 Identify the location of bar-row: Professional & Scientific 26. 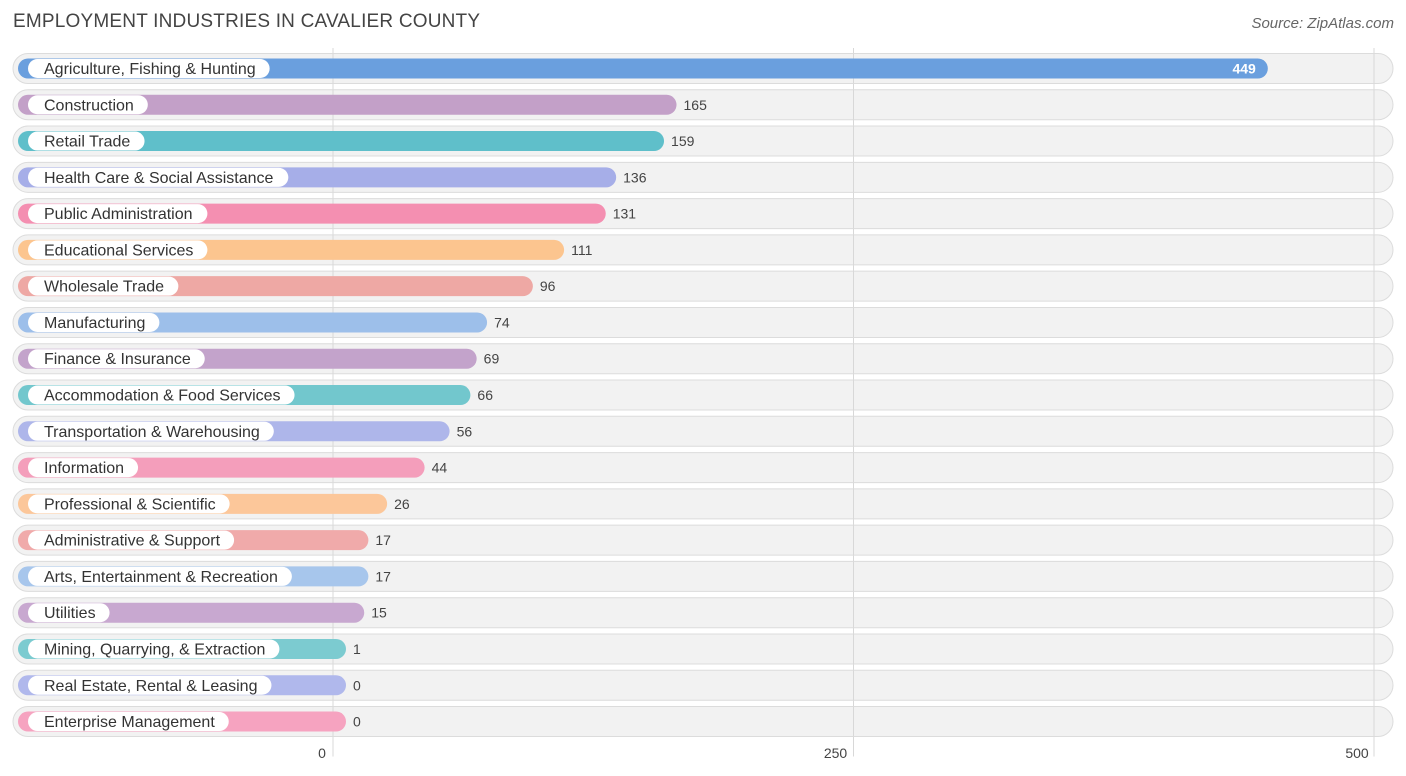
(703, 504).